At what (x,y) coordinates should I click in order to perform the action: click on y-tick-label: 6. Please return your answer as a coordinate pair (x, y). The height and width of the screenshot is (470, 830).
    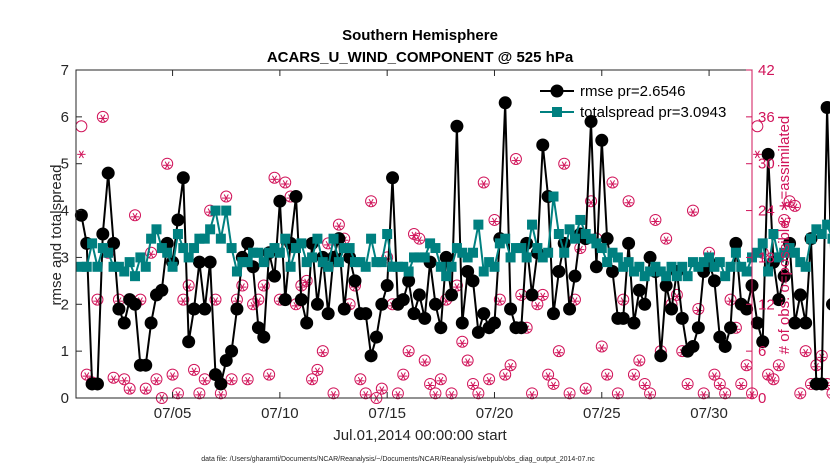
    Looking at the image, I should click on (65, 117).